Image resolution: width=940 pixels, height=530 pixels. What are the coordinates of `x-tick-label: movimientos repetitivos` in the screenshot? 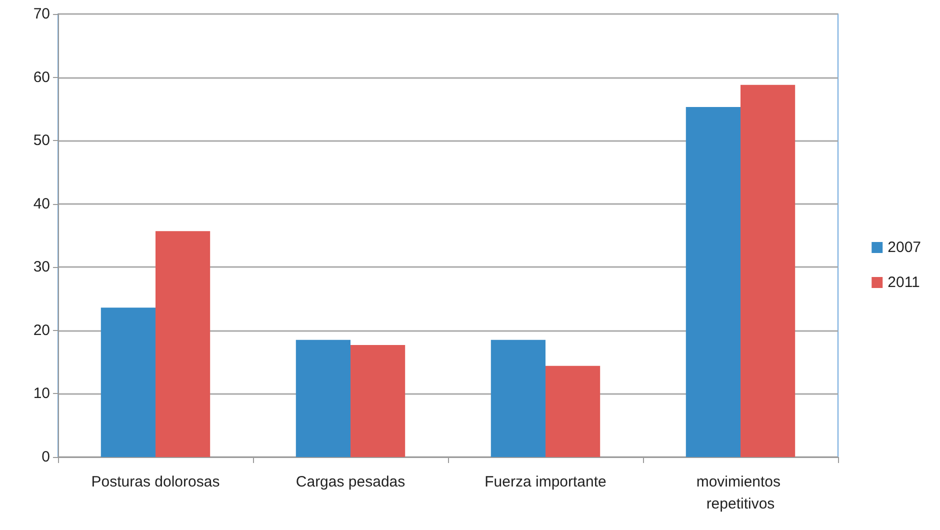 It's located at (740, 493).